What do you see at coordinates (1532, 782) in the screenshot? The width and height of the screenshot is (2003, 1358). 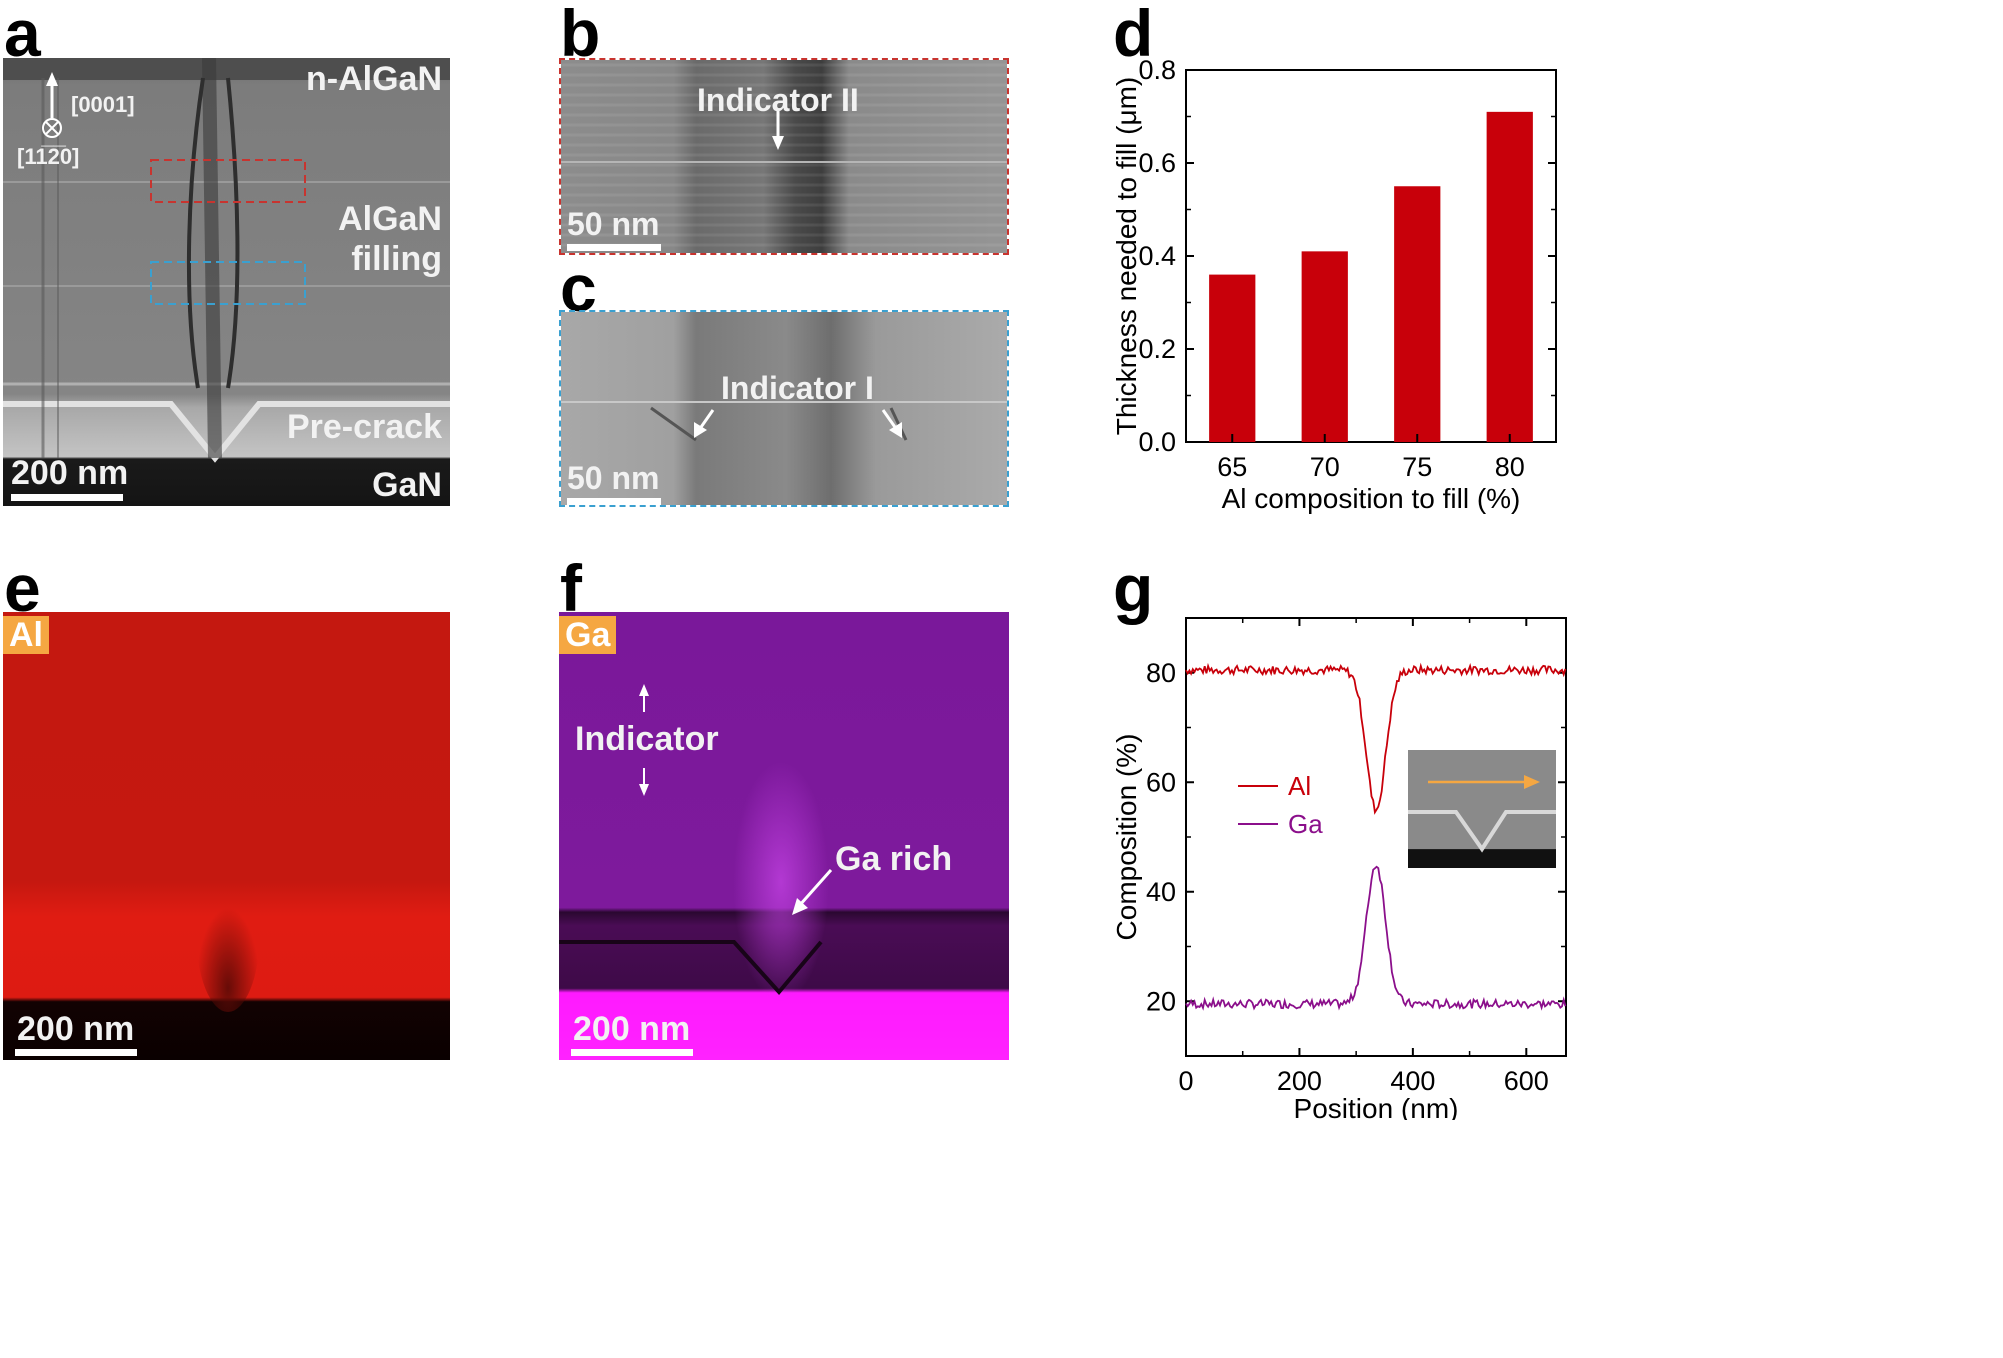 I see `inset-scan-arrowhead` at bounding box center [1532, 782].